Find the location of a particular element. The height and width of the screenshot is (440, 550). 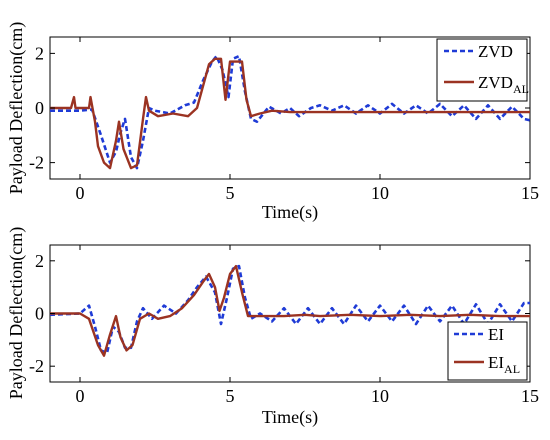

legend-box-bottom is located at coordinates (487, 351).